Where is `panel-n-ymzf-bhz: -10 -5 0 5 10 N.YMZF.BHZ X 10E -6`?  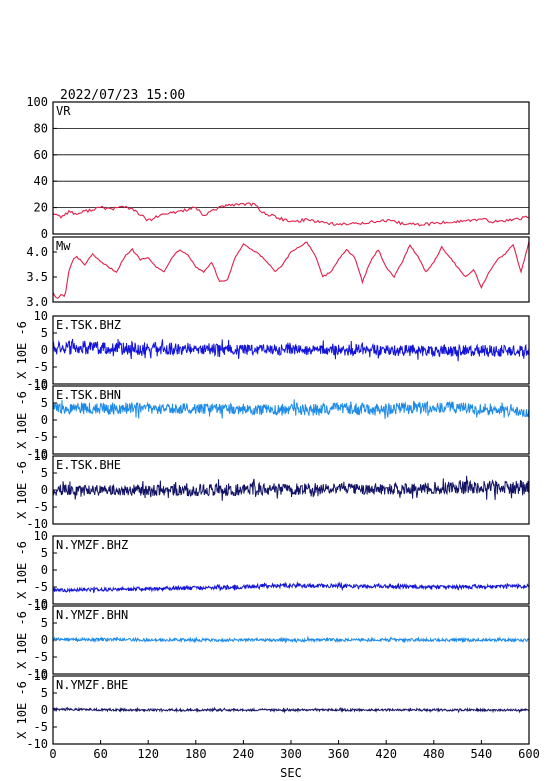 panel-n-ymzf-bhz: -10 -5 0 5 10 N.YMZF.BHZ X 10E -6 is located at coordinates (272, 570).